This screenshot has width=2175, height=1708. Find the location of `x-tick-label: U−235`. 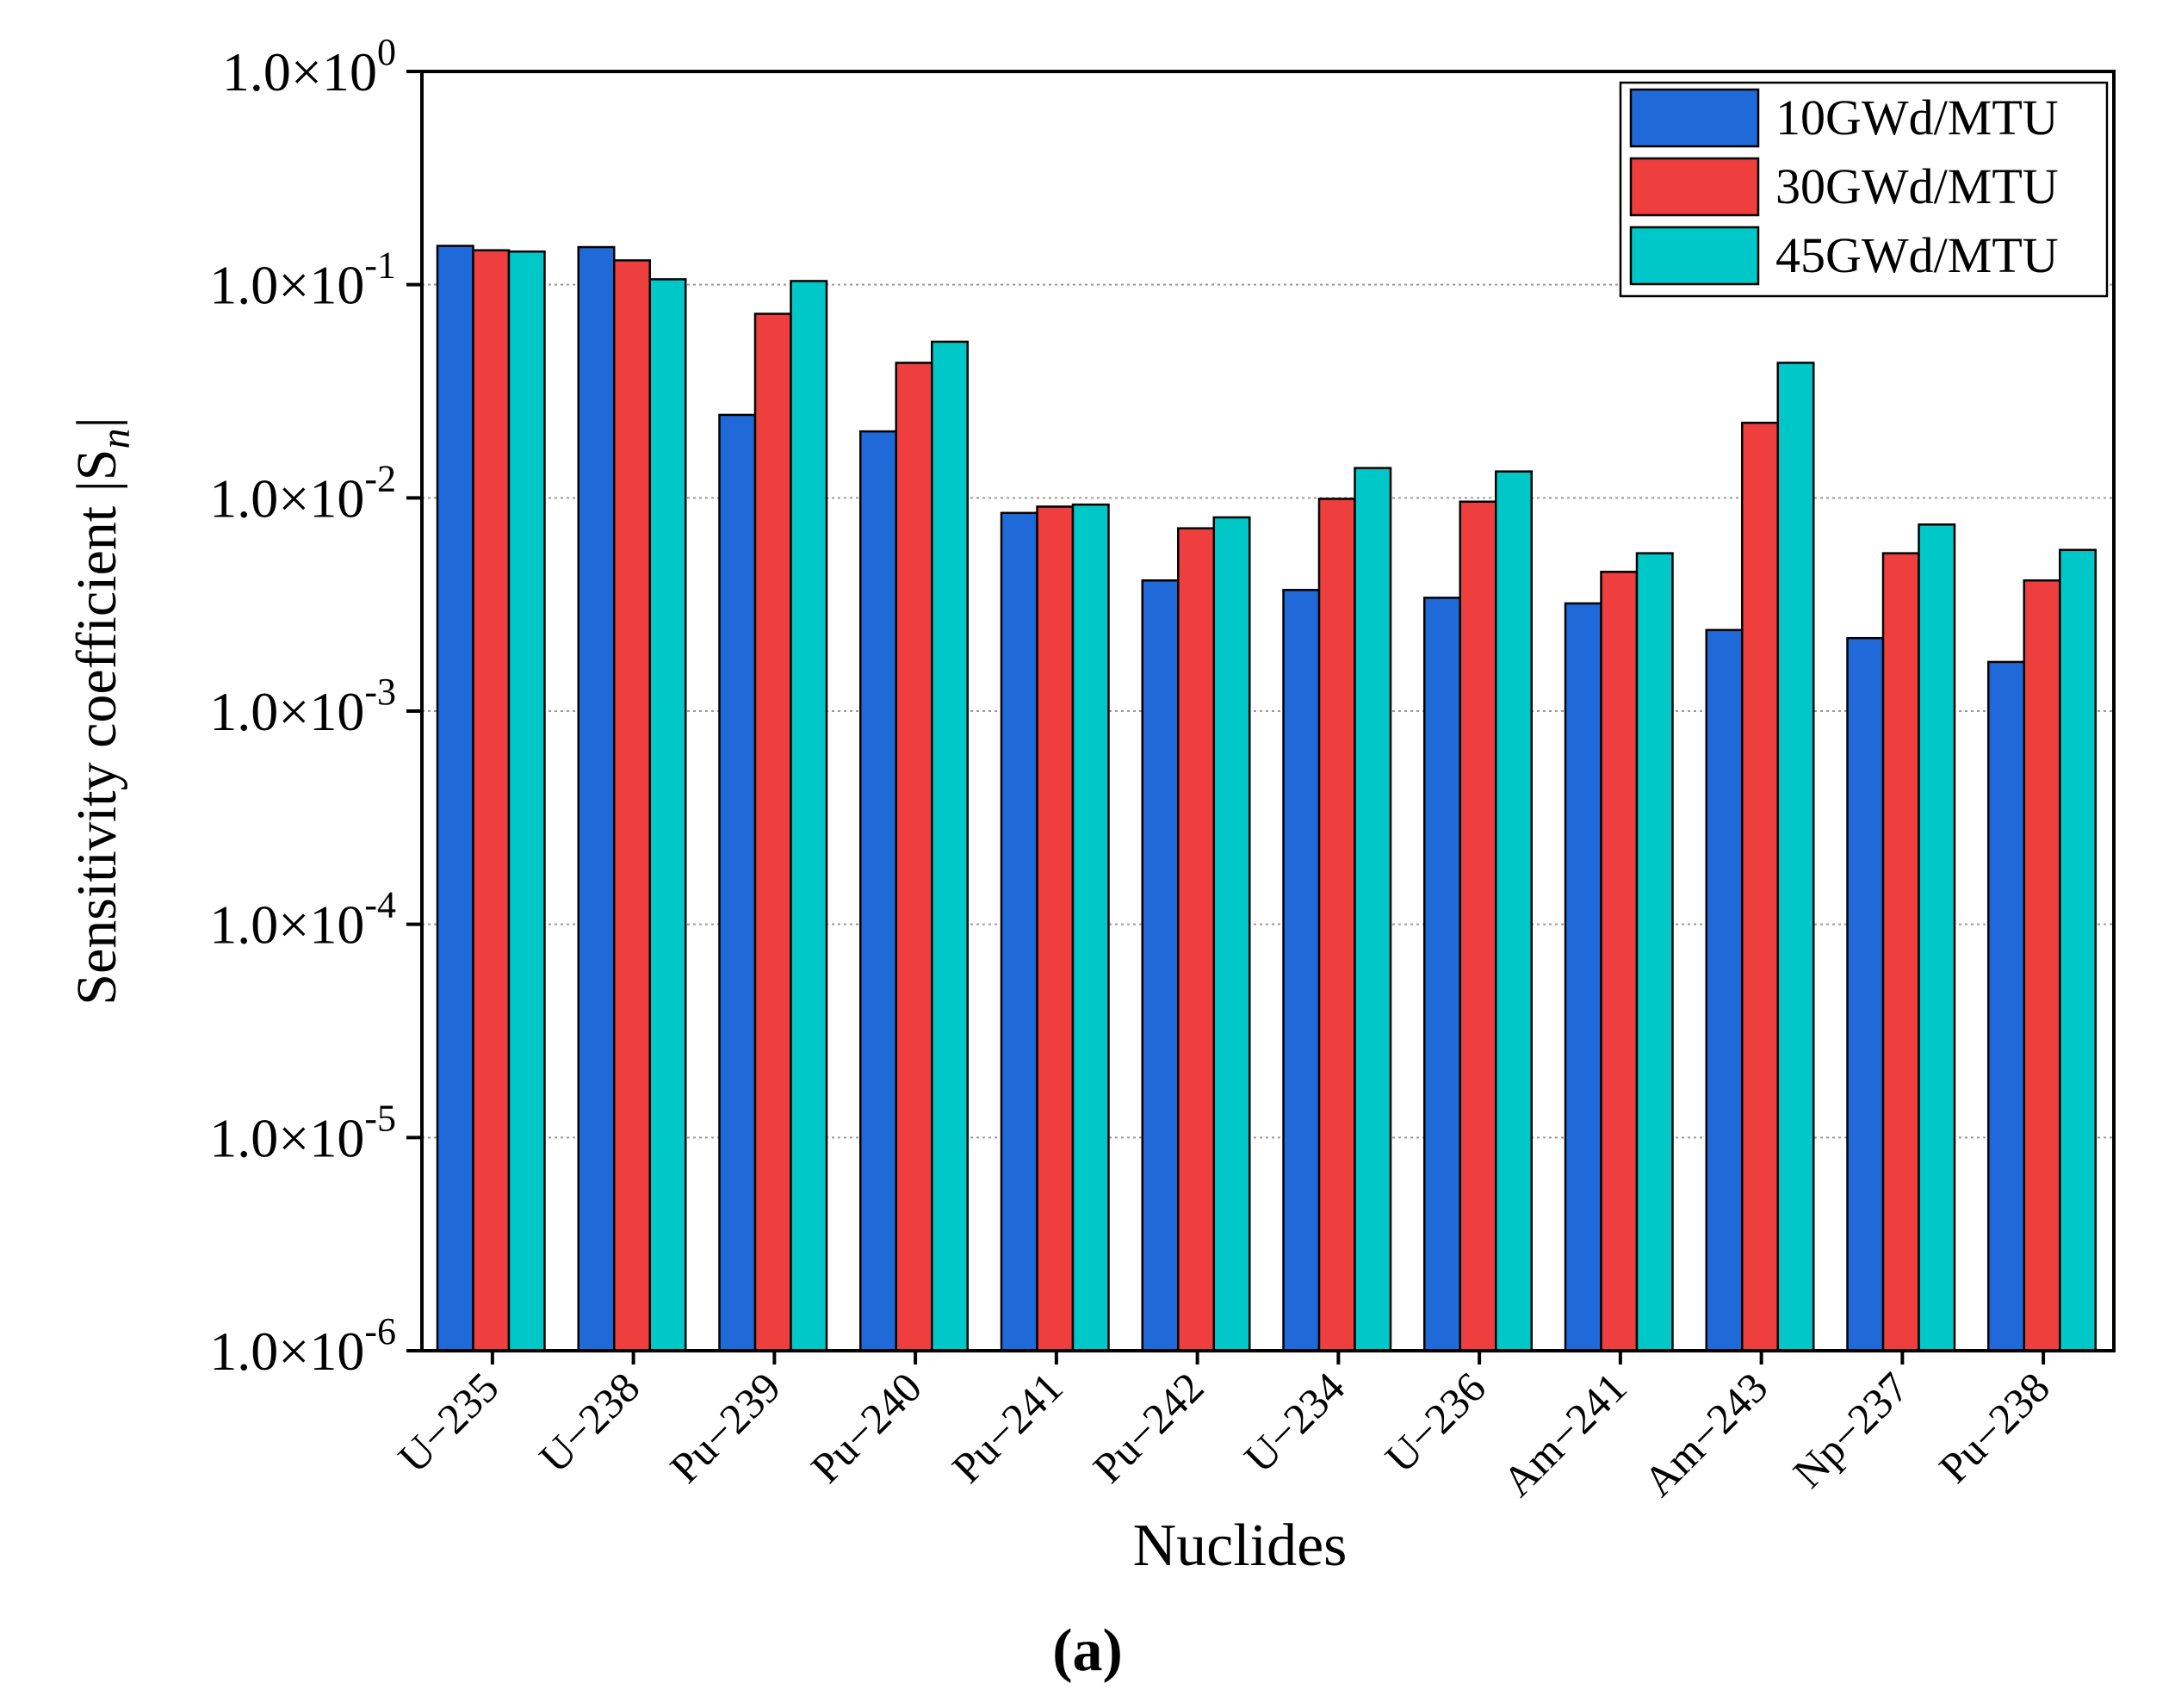

x-tick-label: U−235 is located at coordinates (448, 1422).